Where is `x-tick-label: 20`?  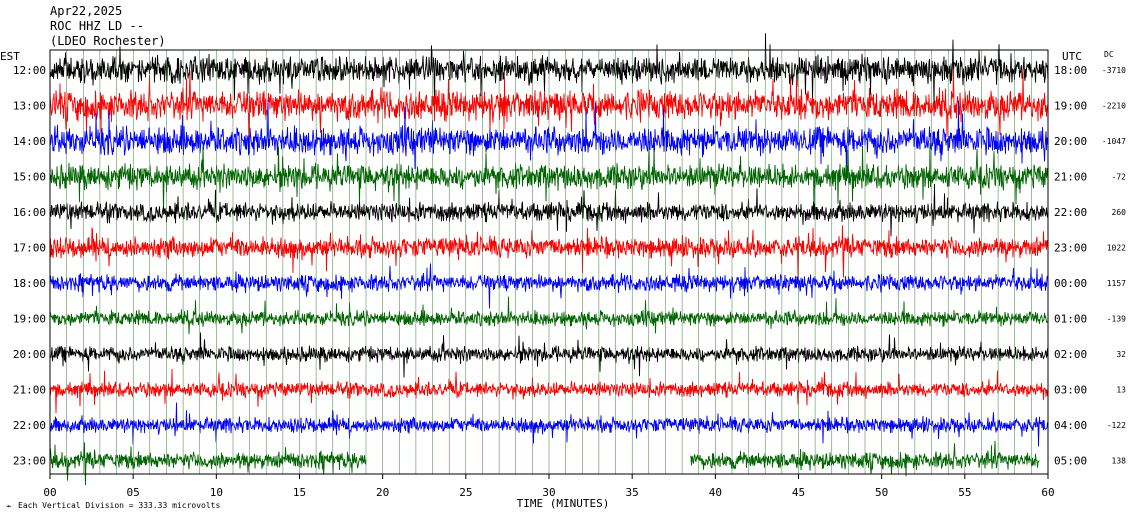 x-tick-label: 20 is located at coordinates (382, 492).